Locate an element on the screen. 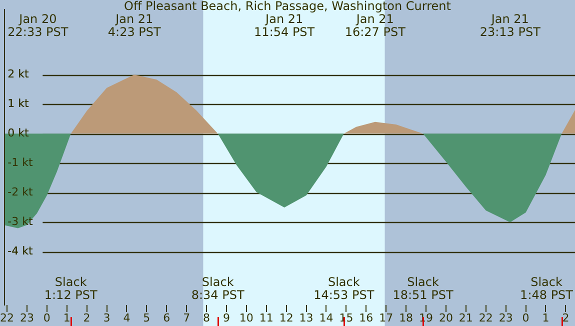 This screenshot has width=575, height=326. x-tick-label: 3 is located at coordinates (106, 317).